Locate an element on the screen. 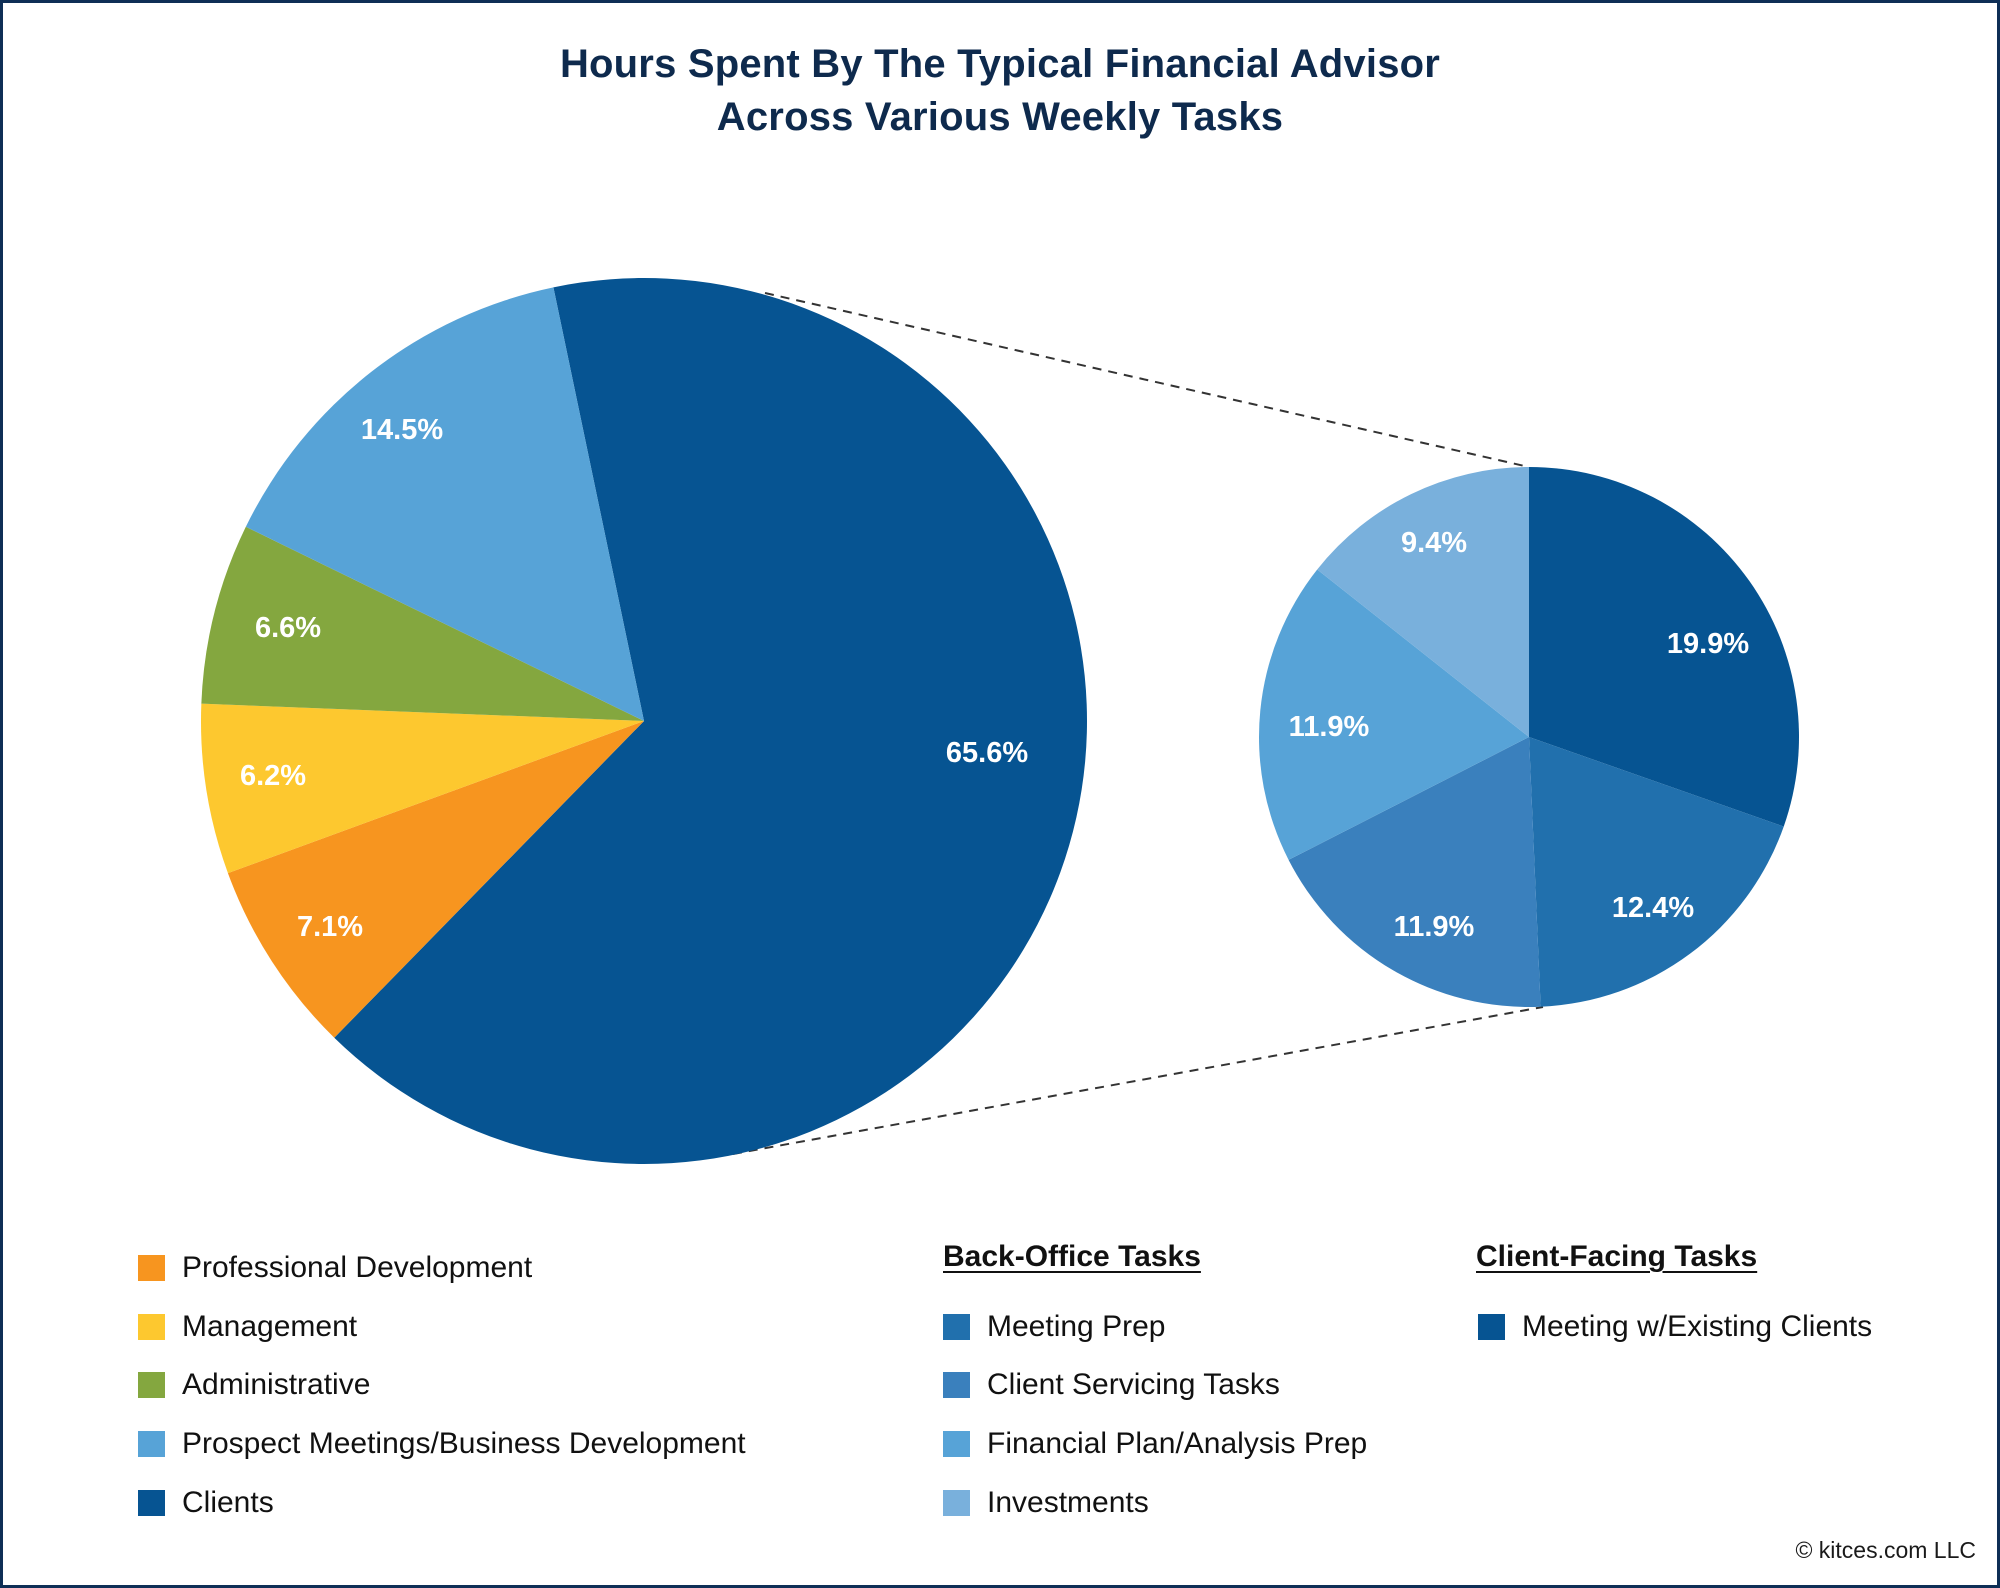 This screenshot has height=1588, width=2000. slice-label-professional-development: 7.1% is located at coordinates (330, 927).